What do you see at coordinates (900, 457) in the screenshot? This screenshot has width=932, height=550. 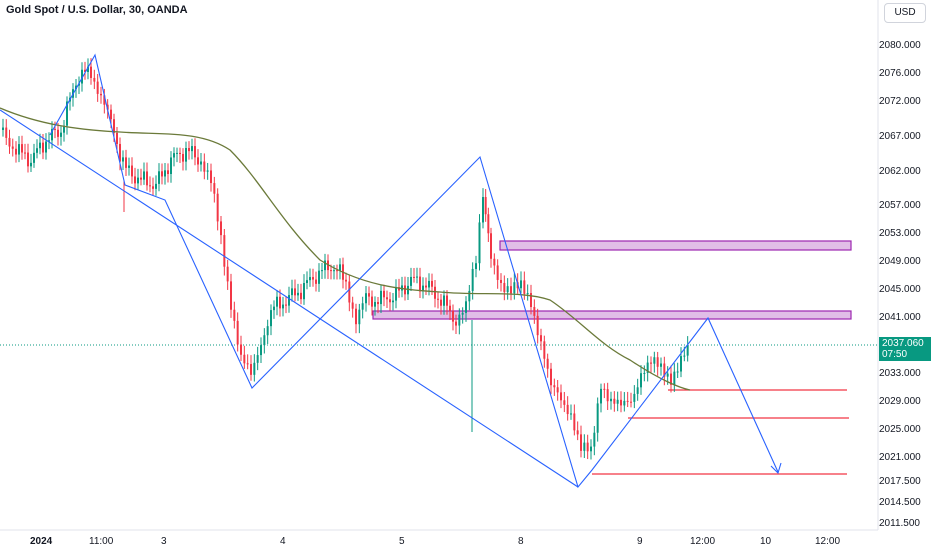 I see `price-label: 2021.000` at bounding box center [900, 457].